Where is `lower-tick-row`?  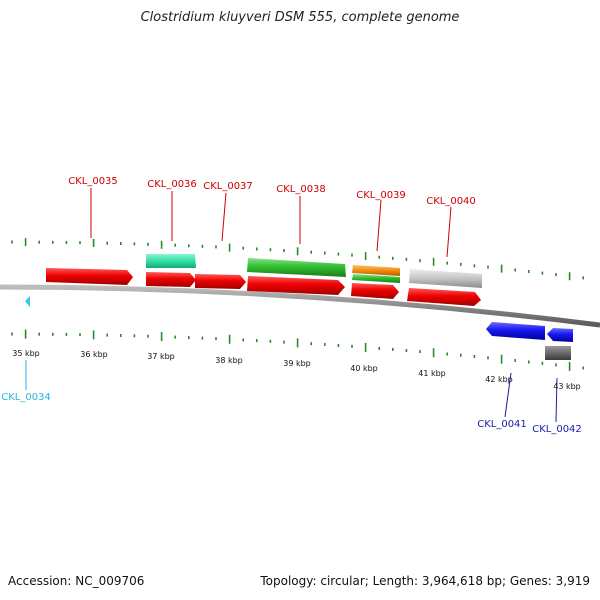 lower-tick-row is located at coordinates (298, 350).